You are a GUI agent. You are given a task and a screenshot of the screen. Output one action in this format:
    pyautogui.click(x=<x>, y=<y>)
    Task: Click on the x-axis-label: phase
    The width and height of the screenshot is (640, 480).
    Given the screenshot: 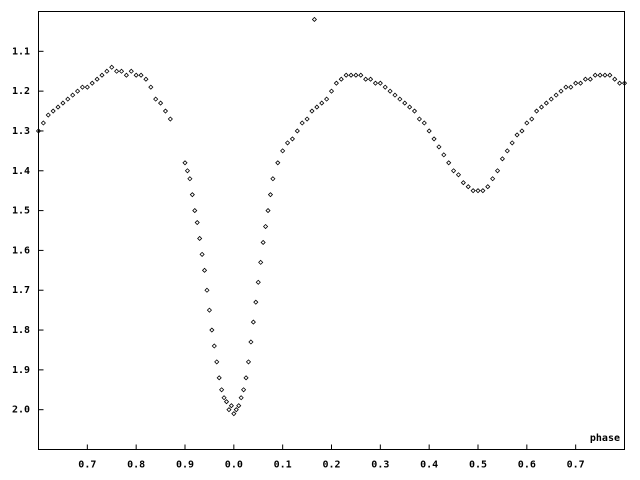 What is the action you would take?
    pyautogui.click(x=605, y=438)
    